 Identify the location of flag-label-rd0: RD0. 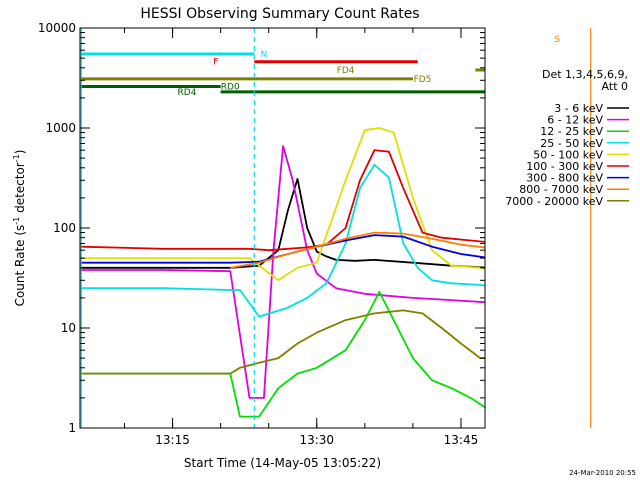
(230, 88).